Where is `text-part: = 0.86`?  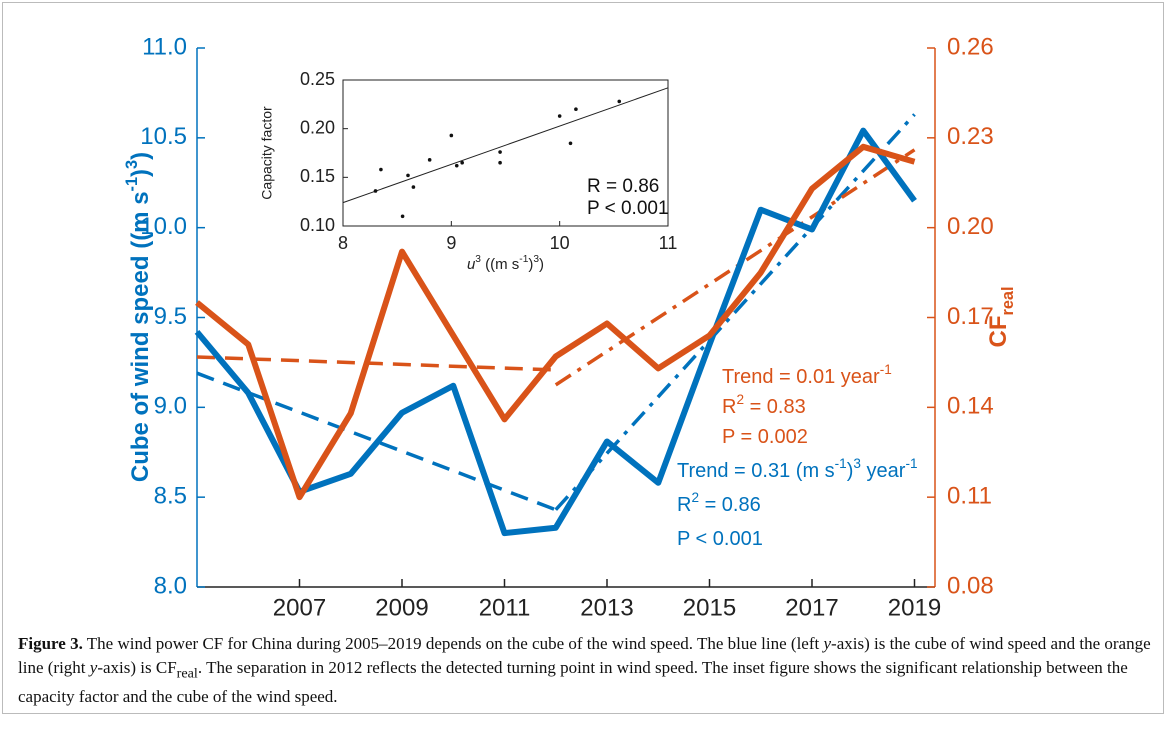
text-part: = 0.86 is located at coordinates (730, 505).